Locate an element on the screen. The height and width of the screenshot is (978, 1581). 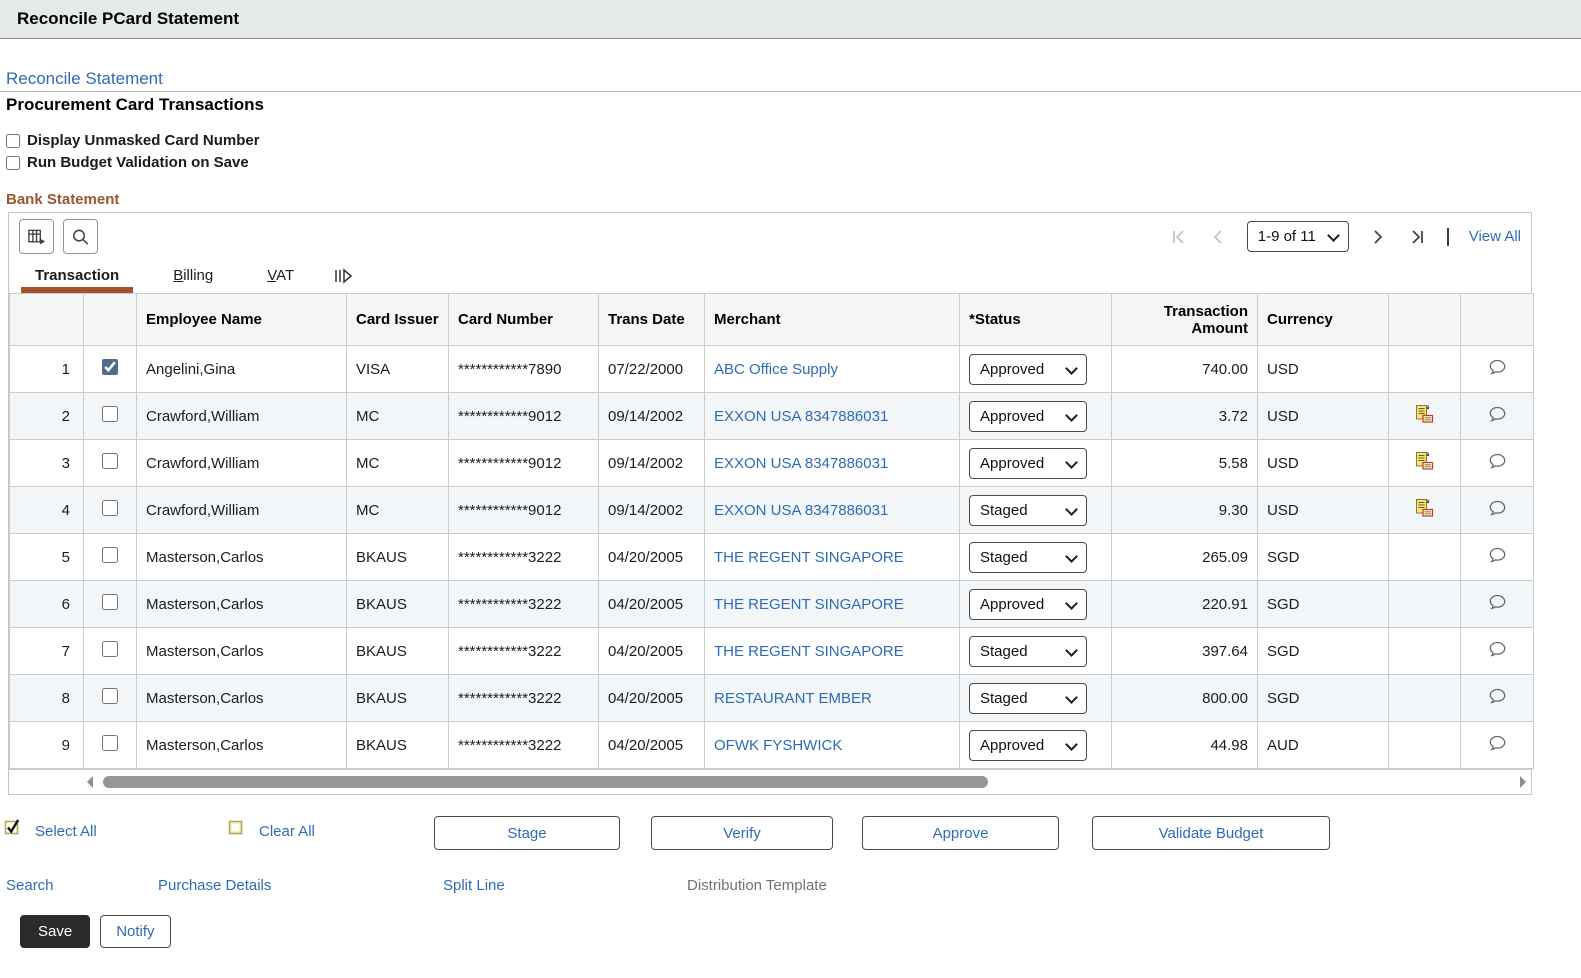
card-issuer-cell: MC is located at coordinates (397, 510).